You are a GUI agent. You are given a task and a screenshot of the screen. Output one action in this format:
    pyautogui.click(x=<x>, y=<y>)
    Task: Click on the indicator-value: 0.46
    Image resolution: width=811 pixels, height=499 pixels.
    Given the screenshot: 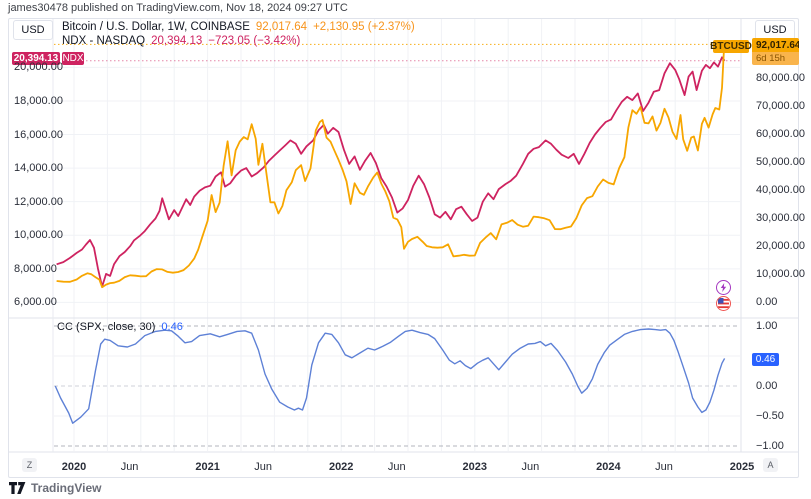 What is the action you would take?
    pyautogui.click(x=172, y=327)
    